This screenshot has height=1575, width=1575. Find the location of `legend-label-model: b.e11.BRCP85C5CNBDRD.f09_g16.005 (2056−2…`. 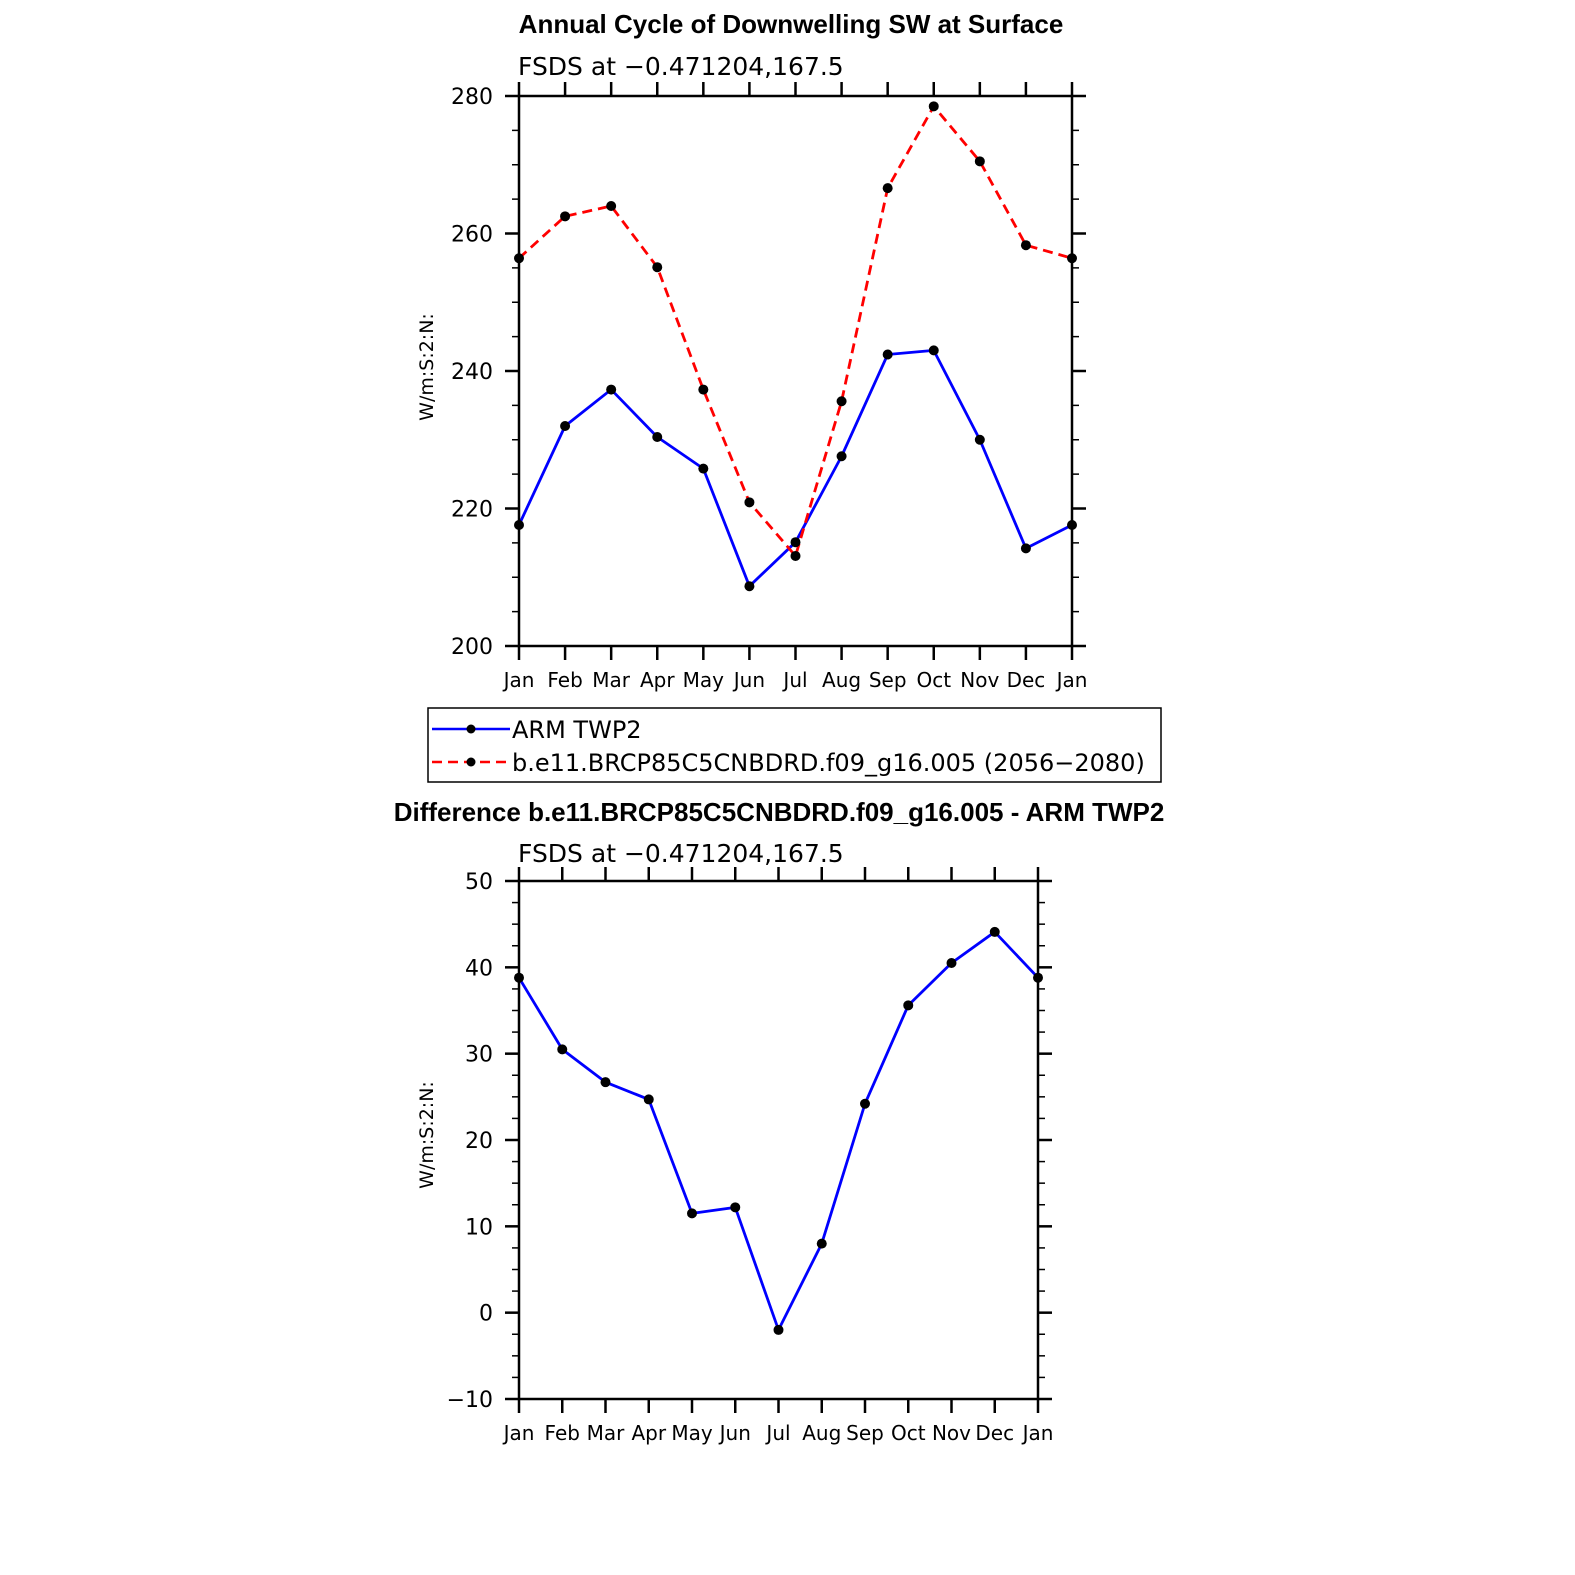

legend-label-model: b.e11.BRCP85C5CNBDRD.f09_g16.005 (2056−2… is located at coordinates (828, 763).